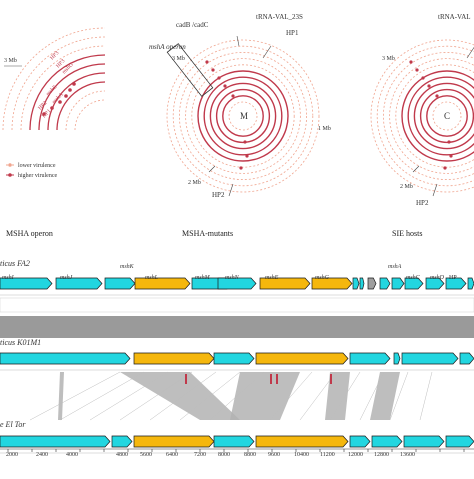 The image size is (474, 479). Describe the element at coordinates (267, 52) in the screenshot. I see `mutants-tick-top` at that location.